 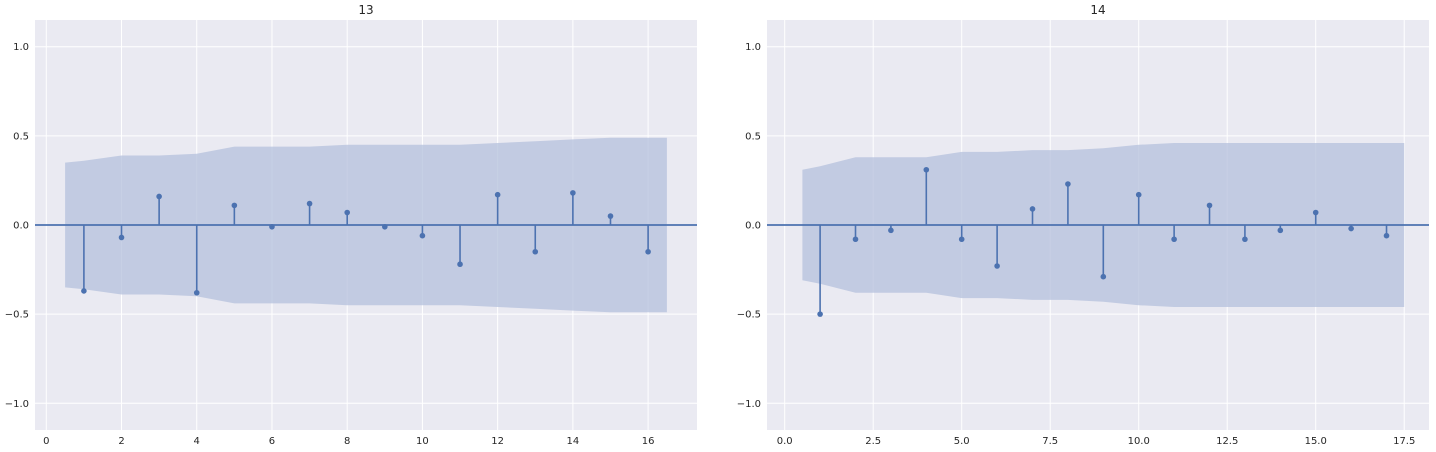 What do you see at coordinates (1316, 441) in the screenshot?
I see `x-tick-label: 15.0` at bounding box center [1316, 441].